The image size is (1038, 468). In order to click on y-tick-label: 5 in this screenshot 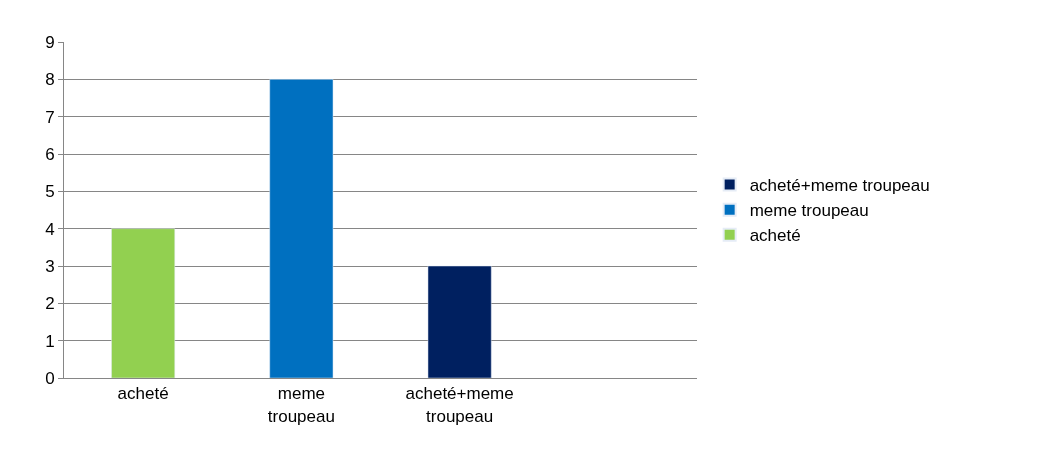, I will do `click(50, 192)`.